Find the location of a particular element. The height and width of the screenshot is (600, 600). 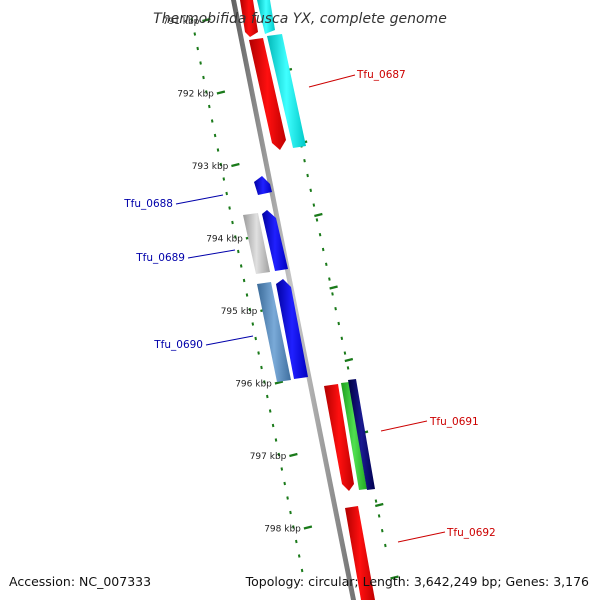

gene-arrow-tfu0692 is located at coordinates (360, 553).